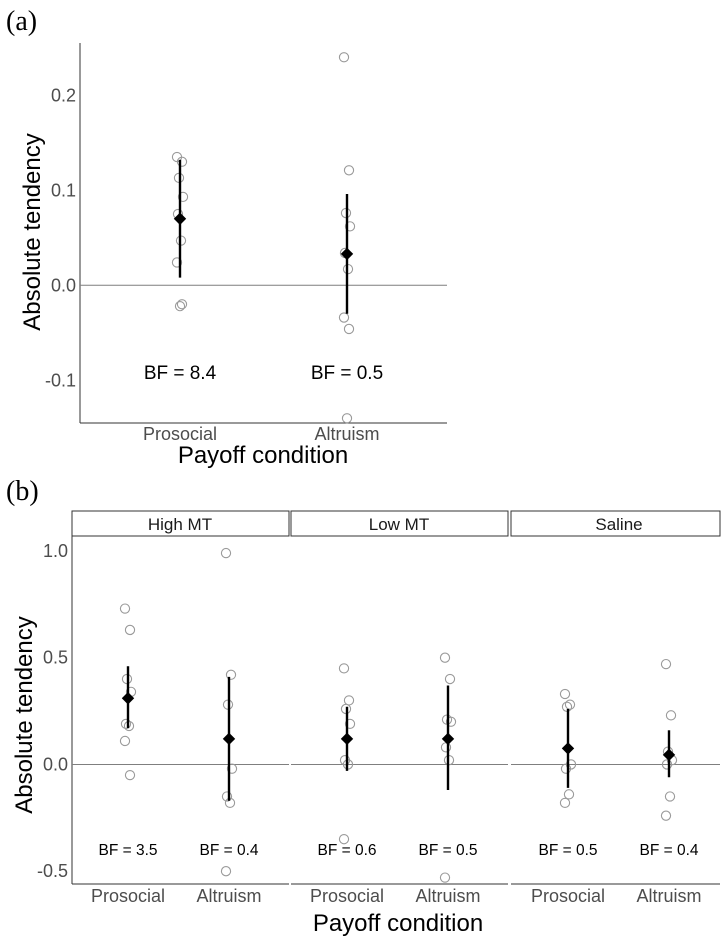 This screenshot has height=936, width=721. What do you see at coordinates (228, 850) in the screenshot?
I see `facet-high-mt-altruism-bf-label: BF = 0.4` at bounding box center [228, 850].